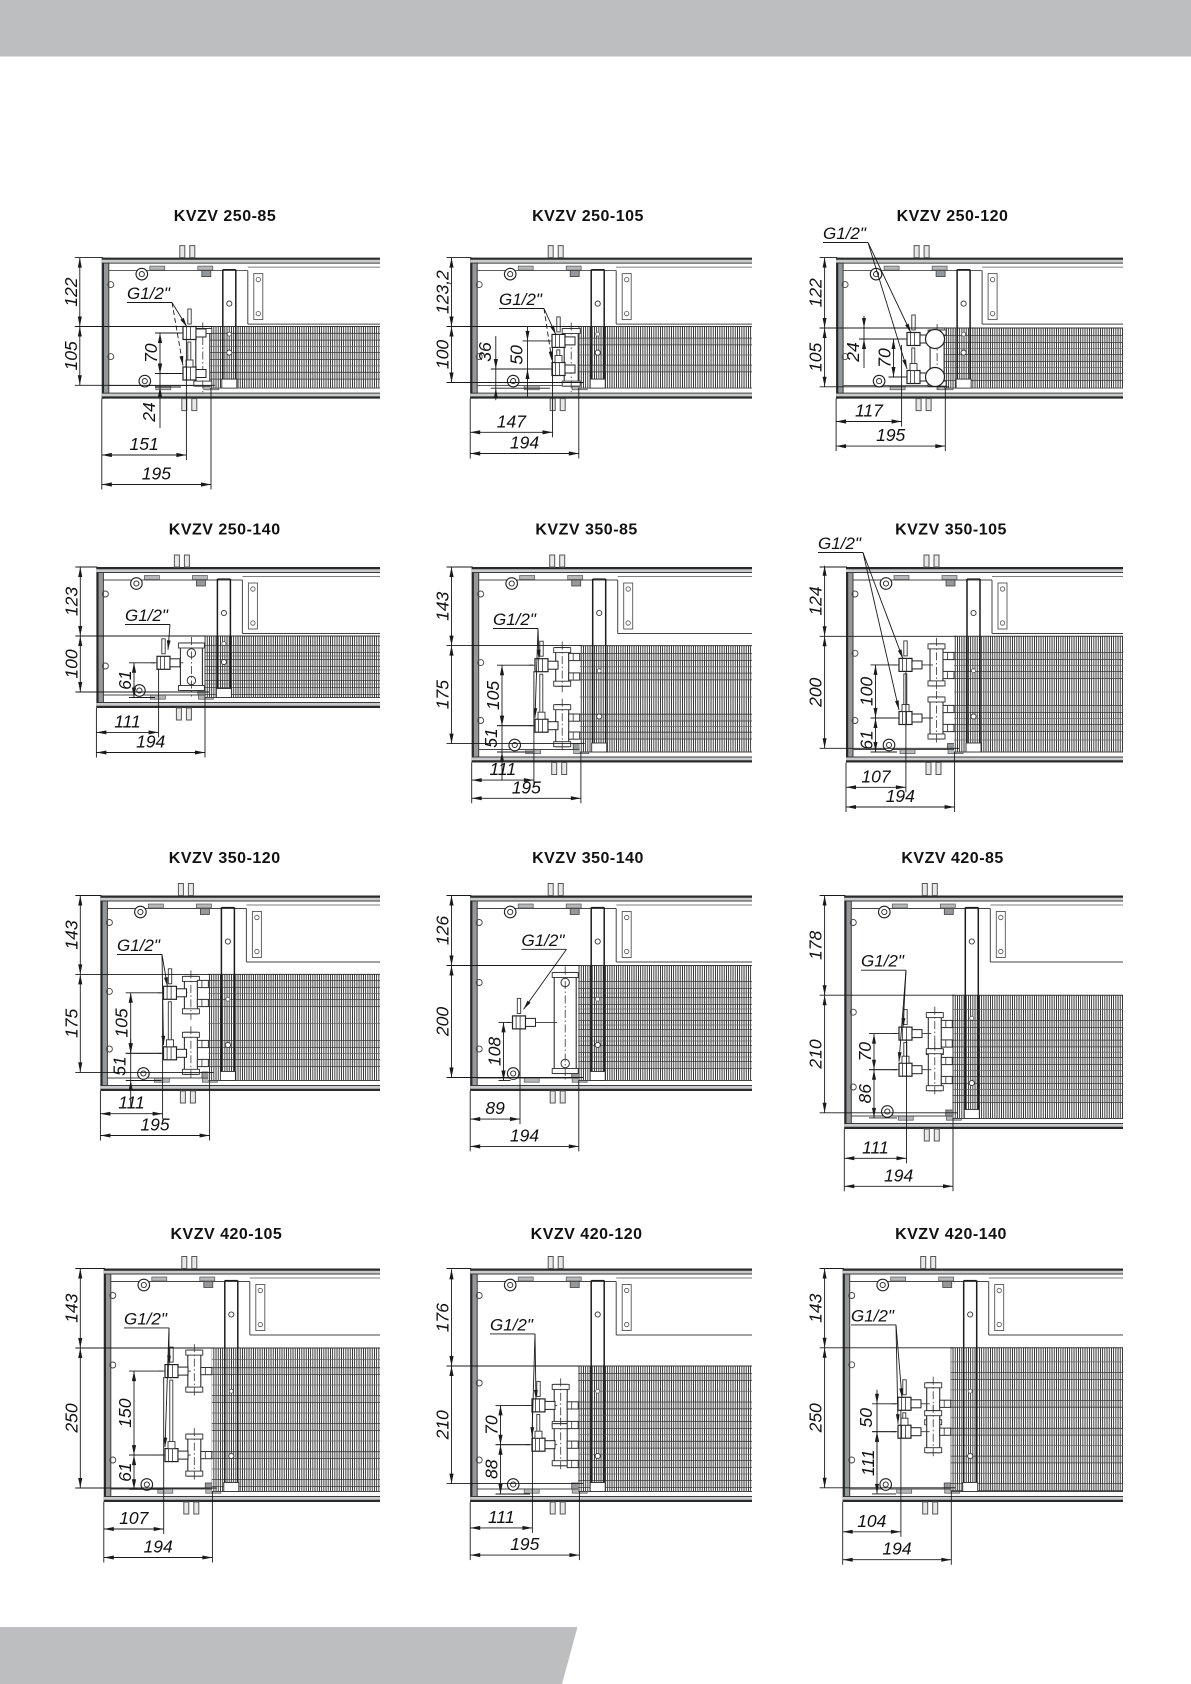  What do you see at coordinates (71, 601) in the screenshot?
I see `svg-text: 123` at bounding box center [71, 601].